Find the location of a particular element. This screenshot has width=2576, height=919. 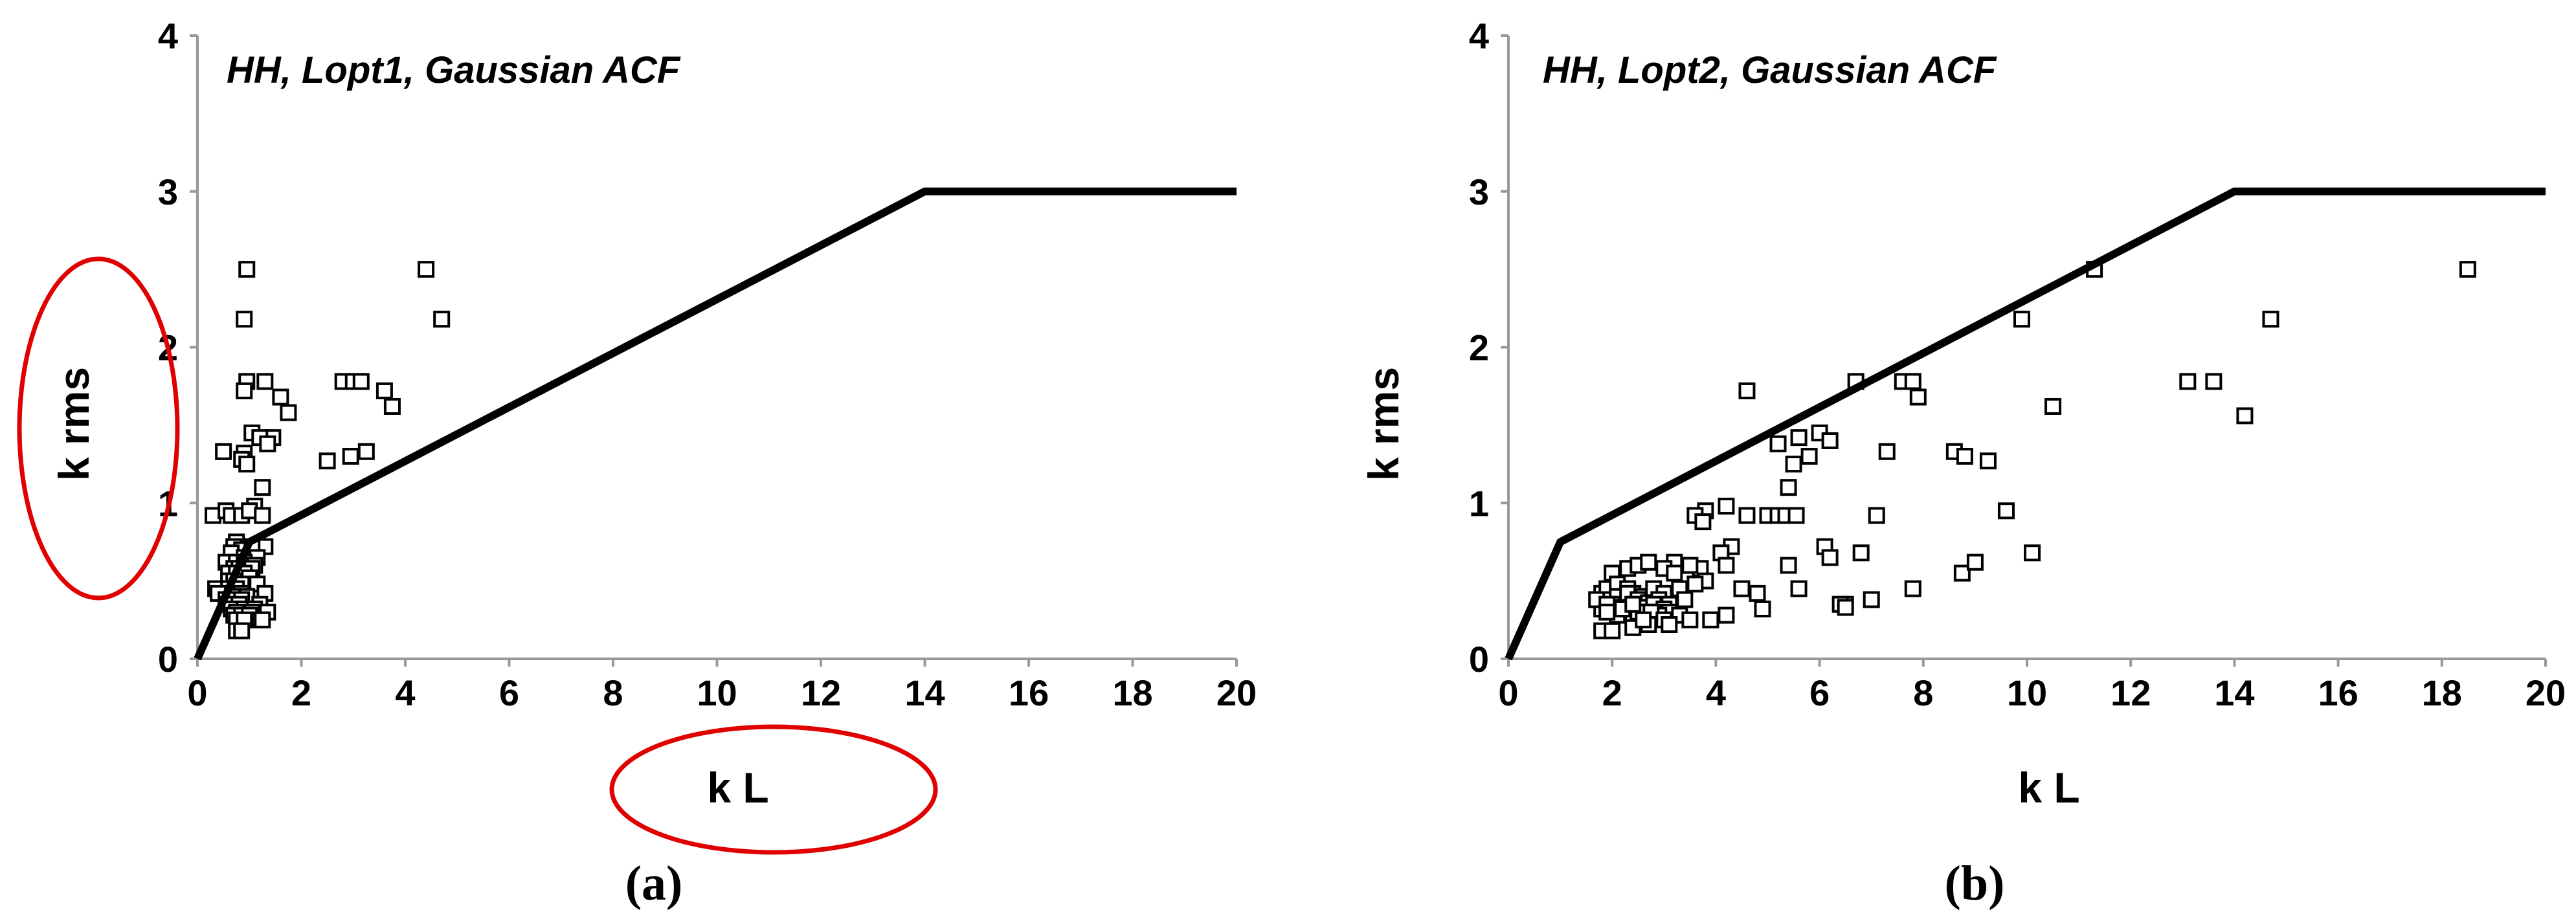

x-label-highlight-ellipse is located at coordinates (773, 790).